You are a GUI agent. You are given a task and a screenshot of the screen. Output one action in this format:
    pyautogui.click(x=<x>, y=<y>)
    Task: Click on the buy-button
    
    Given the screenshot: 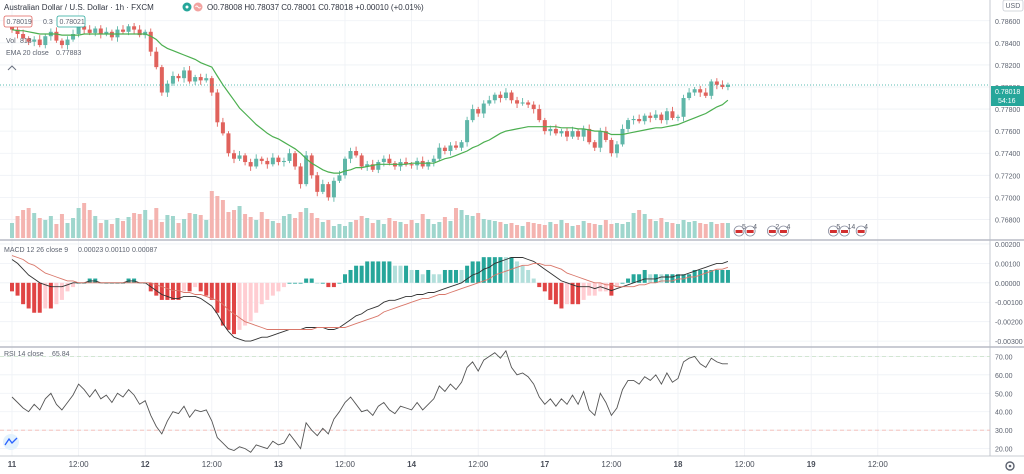 What is the action you would take?
    pyautogui.click(x=71, y=21)
    